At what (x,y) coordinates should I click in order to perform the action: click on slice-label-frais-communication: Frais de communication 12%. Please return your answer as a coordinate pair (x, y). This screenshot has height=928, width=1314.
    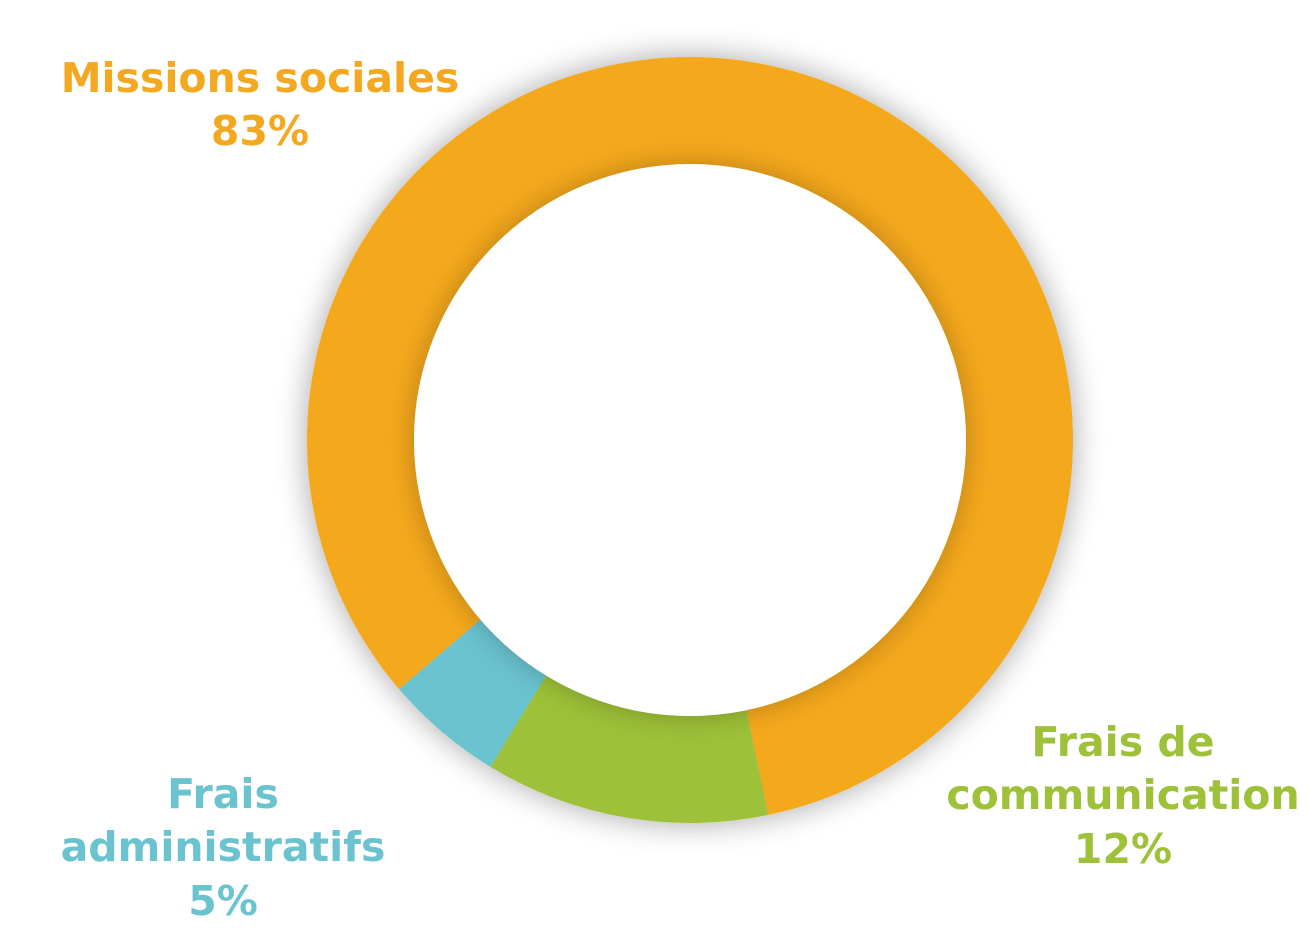
    Looking at the image, I should click on (1123, 796).